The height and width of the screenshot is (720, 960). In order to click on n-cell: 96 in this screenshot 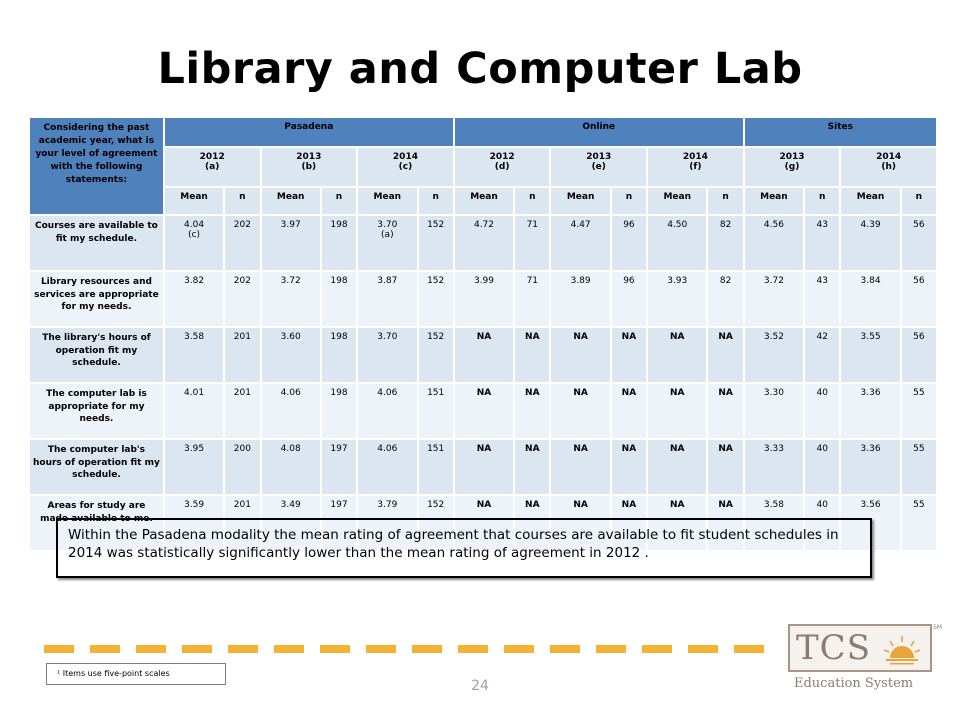, I will do `click(629, 299)`.